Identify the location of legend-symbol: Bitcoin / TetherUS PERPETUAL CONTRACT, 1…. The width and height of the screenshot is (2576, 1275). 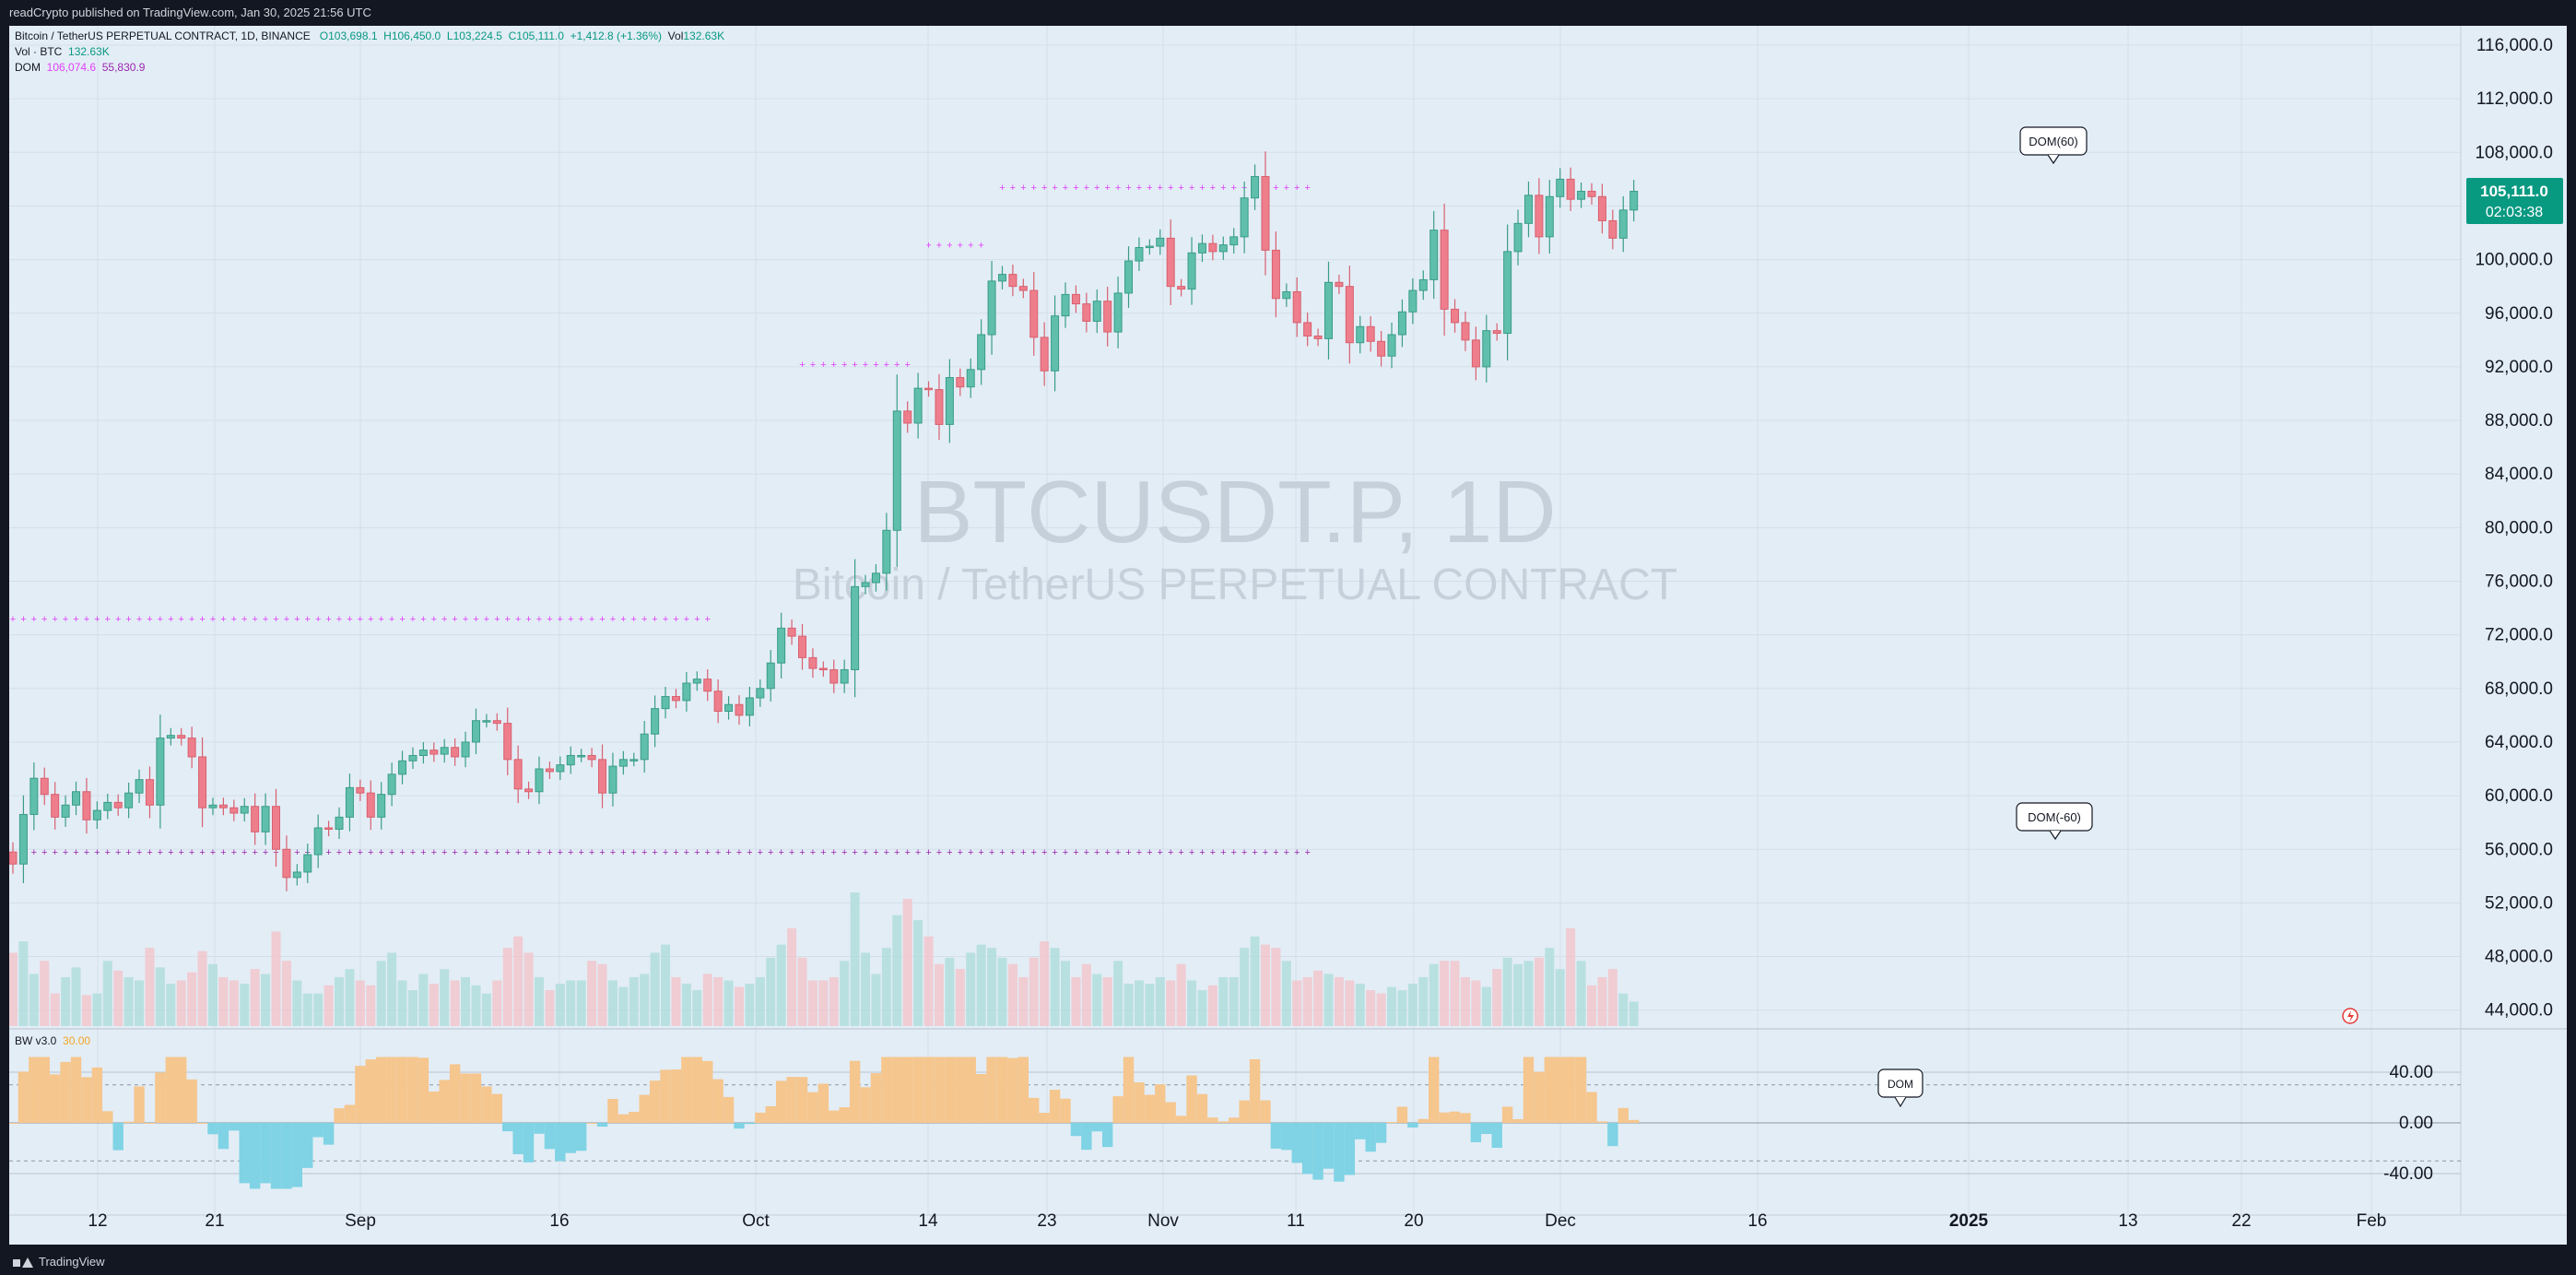
(163, 36).